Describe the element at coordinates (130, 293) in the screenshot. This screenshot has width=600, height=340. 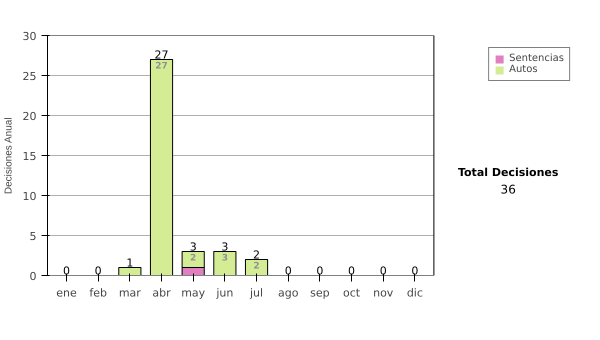
I see `x-tick-label: mar` at that location.